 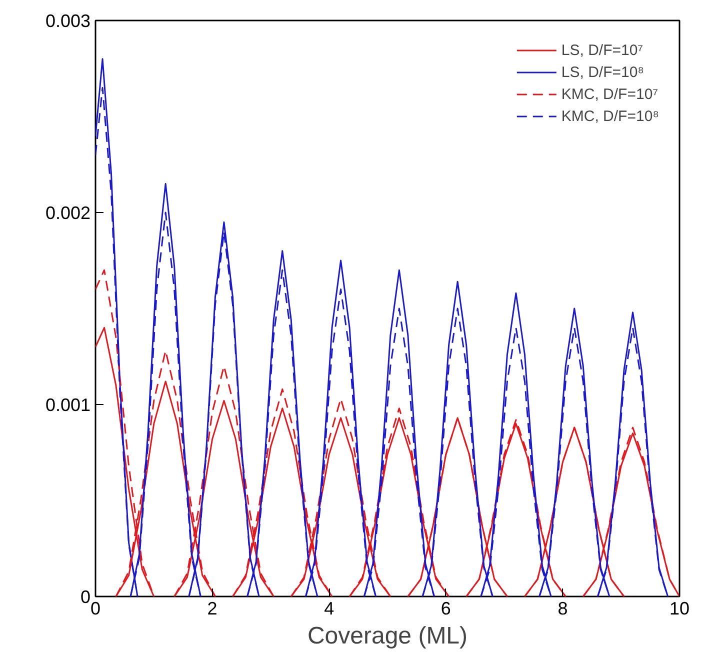 What do you see at coordinates (387, 636) in the screenshot?
I see `x-axis-title: Coverage (ML)` at bounding box center [387, 636].